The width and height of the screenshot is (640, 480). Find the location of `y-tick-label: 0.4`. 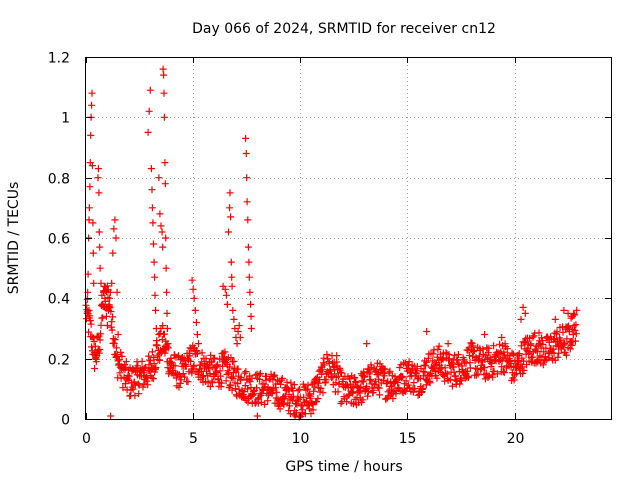

y-tick-label: 0.4 is located at coordinates (59, 300).